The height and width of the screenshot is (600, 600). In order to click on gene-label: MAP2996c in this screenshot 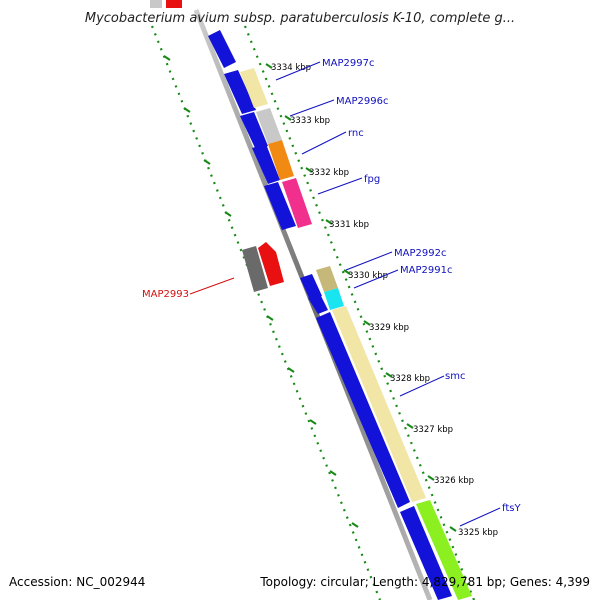, I will do `click(362, 101)`.